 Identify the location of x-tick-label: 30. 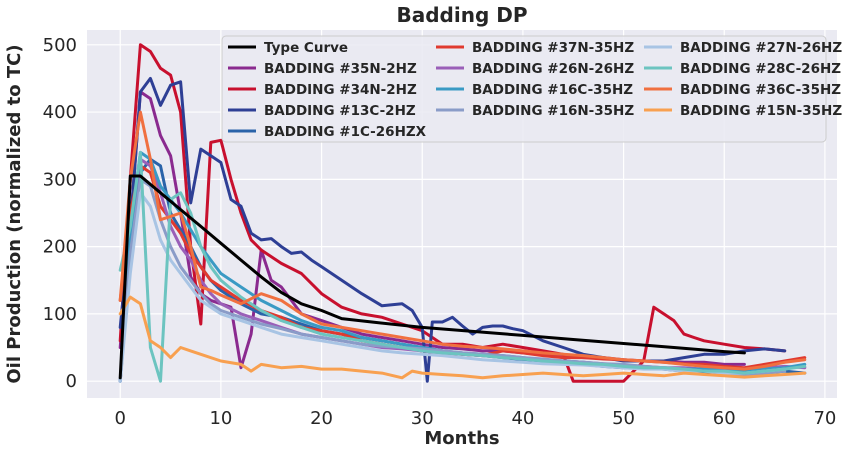
(422, 418).